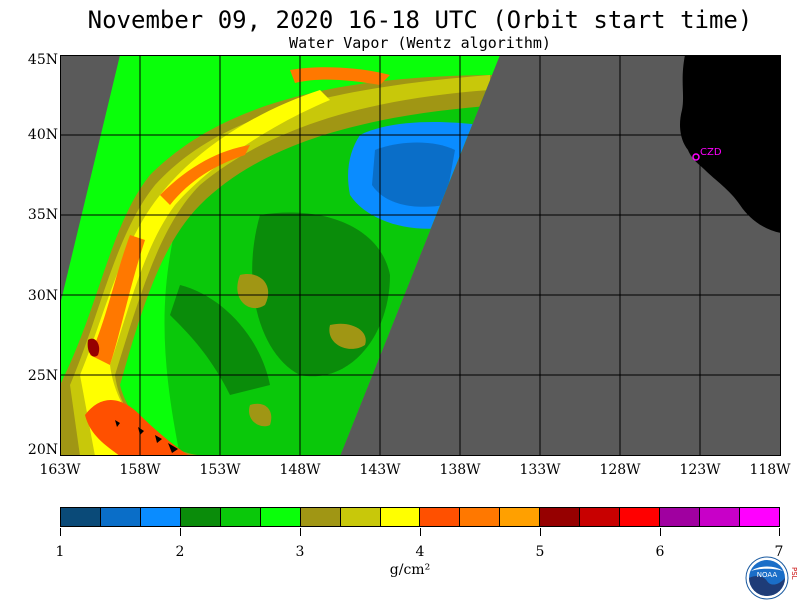 This screenshot has height=600, width=800. I want to click on noaa-logo-icon: NOAA PSL, so click(771, 578).